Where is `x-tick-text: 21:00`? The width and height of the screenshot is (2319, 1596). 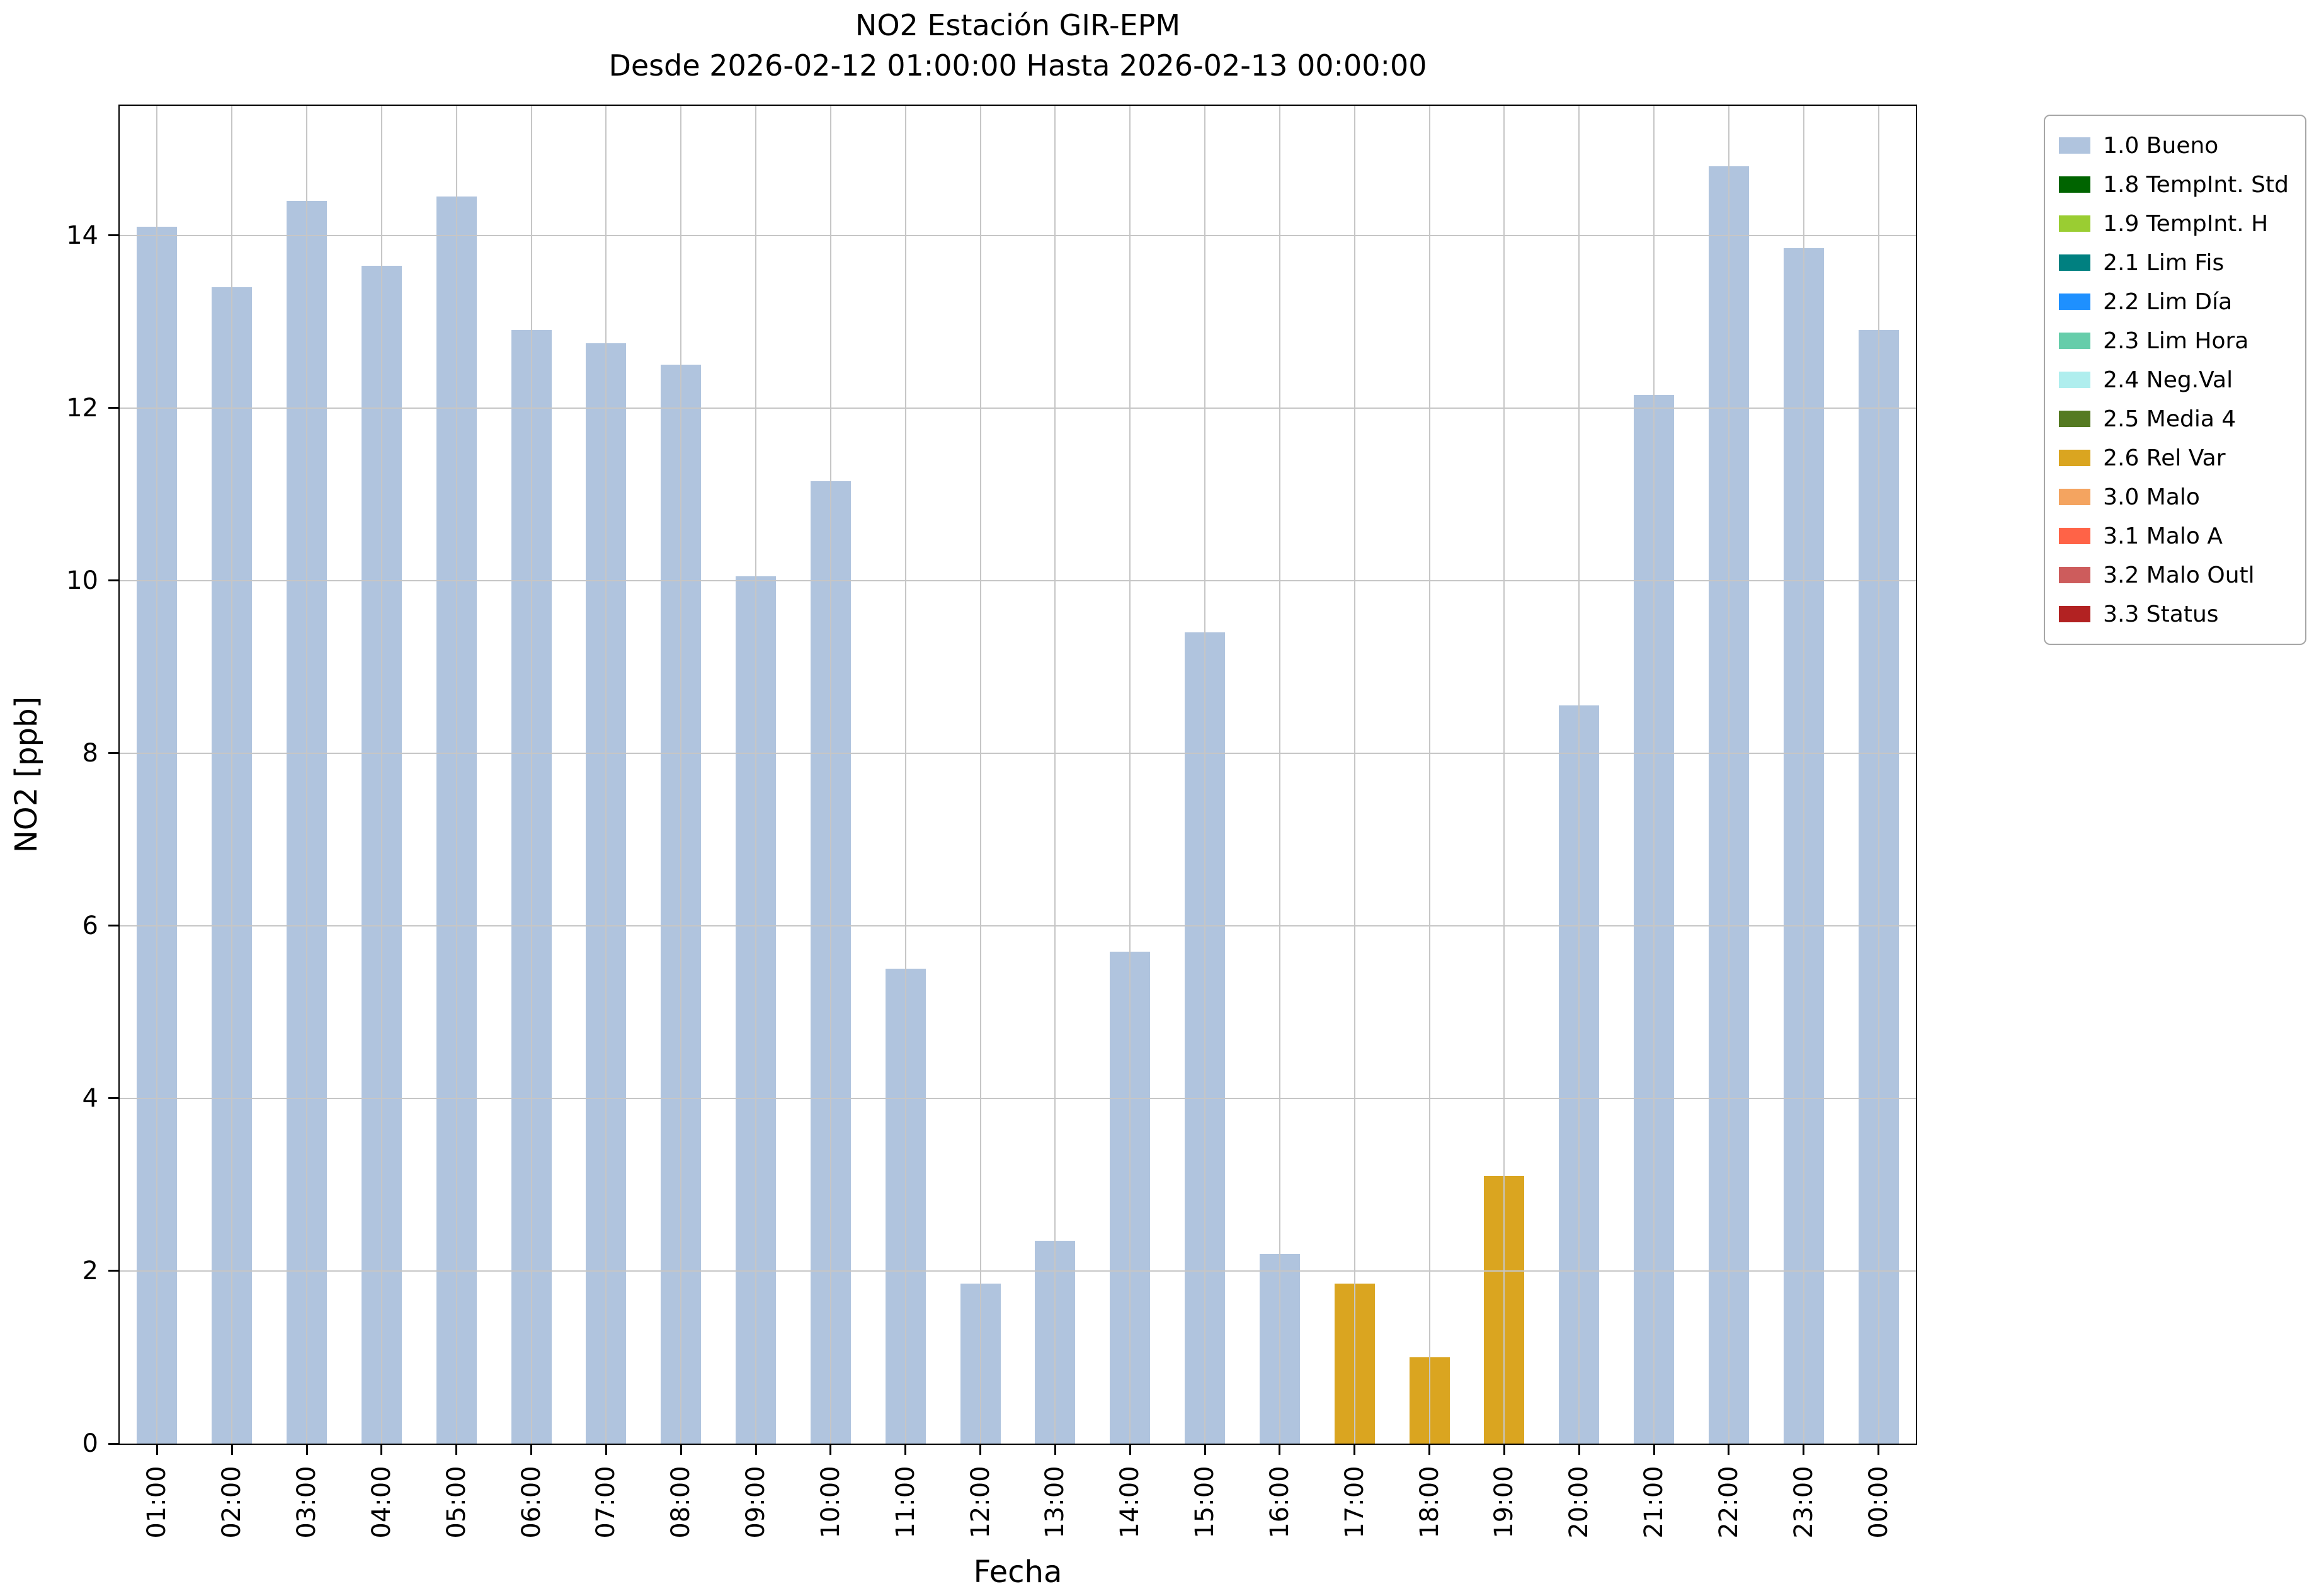
x-tick-text: 21:00 is located at coordinates (1654, 1502).